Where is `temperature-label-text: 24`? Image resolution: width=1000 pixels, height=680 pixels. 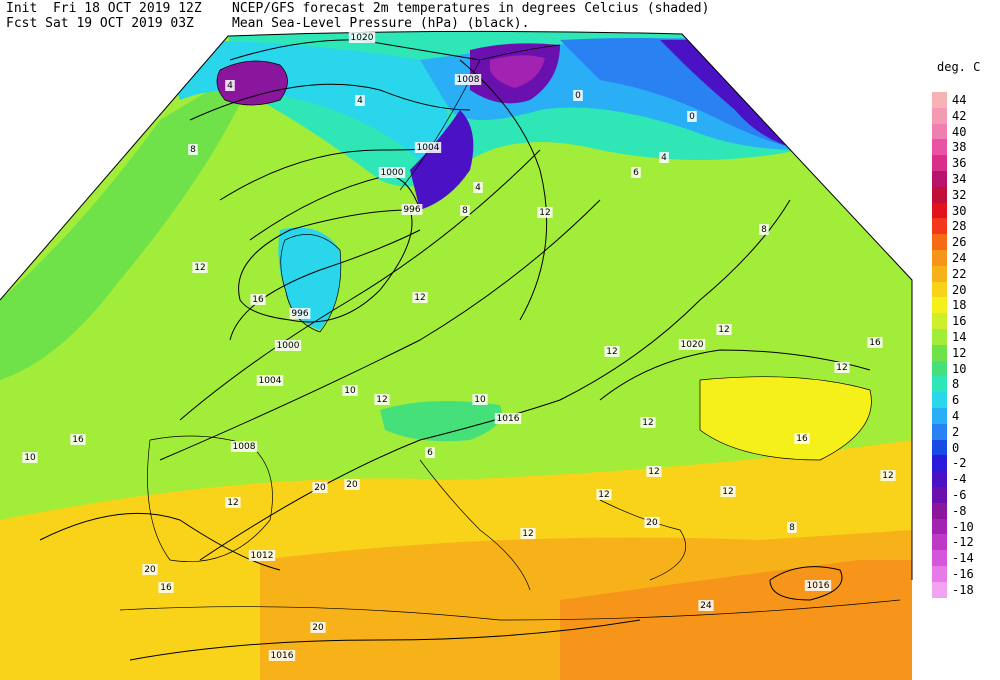
temperature-label-text: 24 is located at coordinates (706, 606).